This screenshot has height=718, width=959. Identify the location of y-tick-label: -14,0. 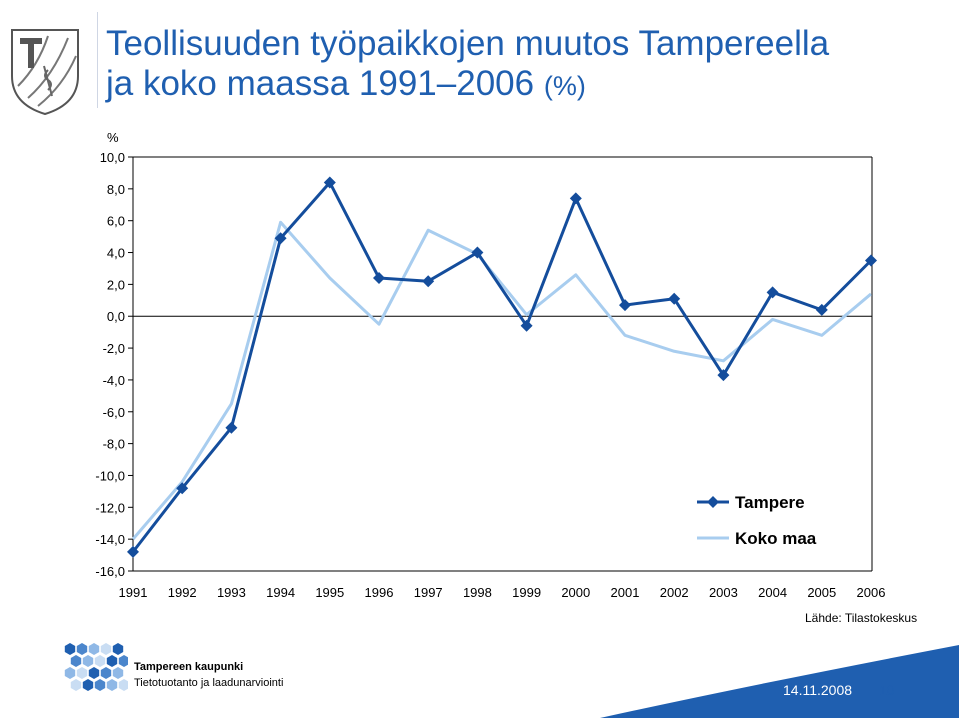
(110, 539).